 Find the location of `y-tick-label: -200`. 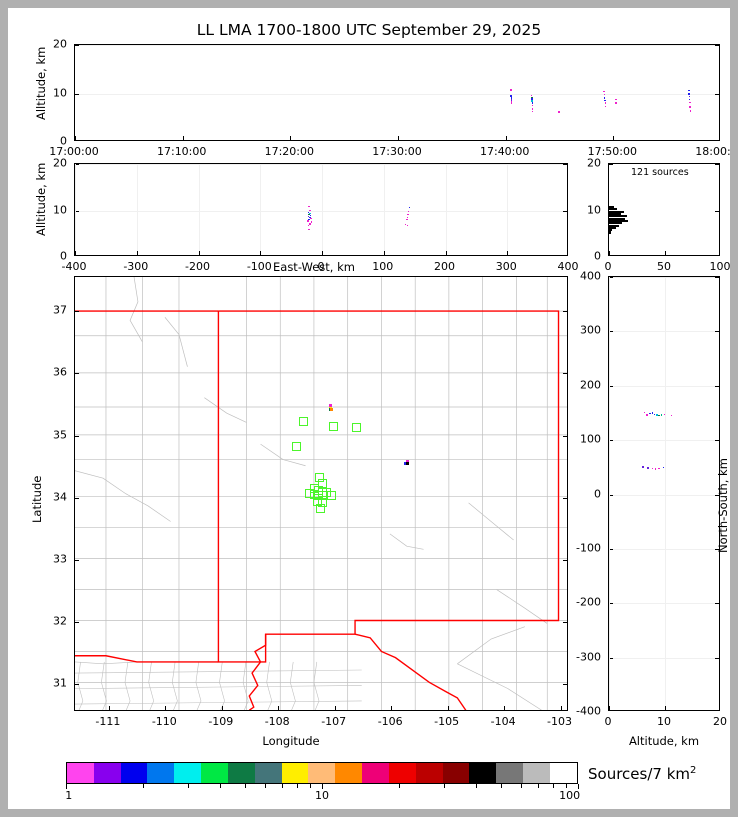

y-tick-label: -200 is located at coordinates (588, 602).